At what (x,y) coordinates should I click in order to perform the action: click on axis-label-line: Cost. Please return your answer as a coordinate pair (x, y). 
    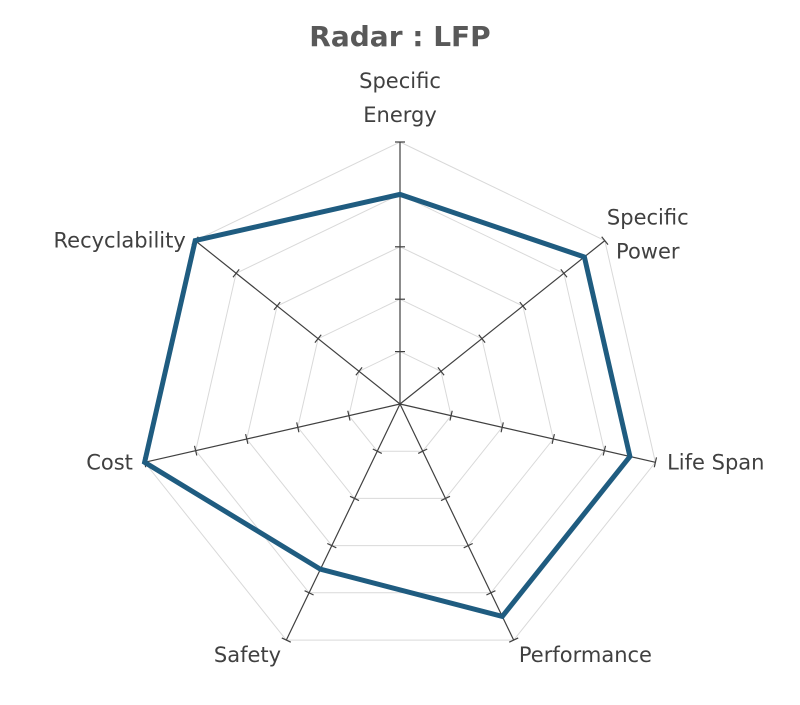
    Looking at the image, I should click on (109, 462).